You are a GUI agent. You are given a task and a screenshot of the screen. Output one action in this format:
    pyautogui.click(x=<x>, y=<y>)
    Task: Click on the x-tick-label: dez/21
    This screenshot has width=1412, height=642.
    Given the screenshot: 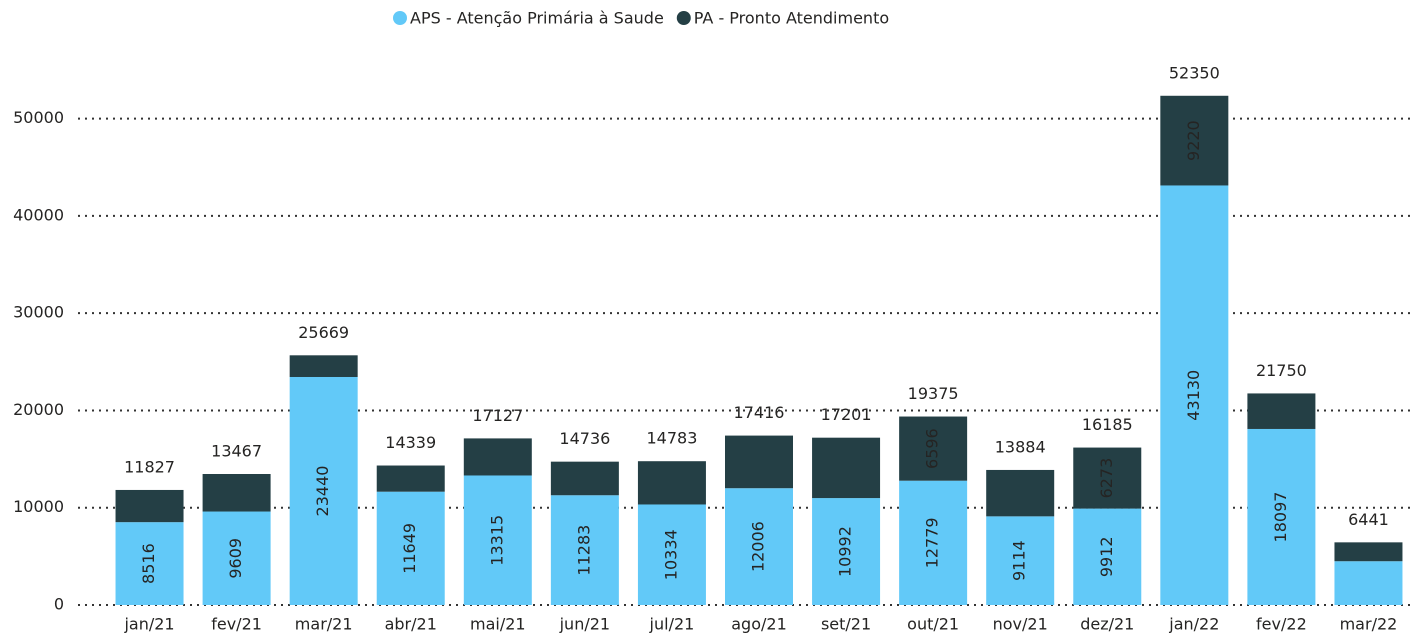 What is the action you would take?
    pyautogui.click(x=1107, y=624)
    